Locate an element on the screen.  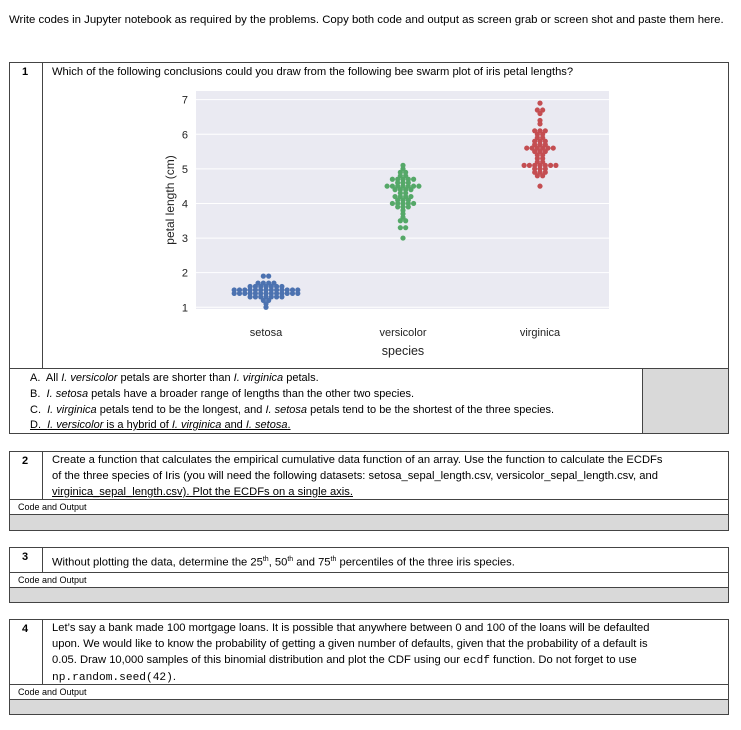
x-axis-title: species is located at coordinates (403, 351).